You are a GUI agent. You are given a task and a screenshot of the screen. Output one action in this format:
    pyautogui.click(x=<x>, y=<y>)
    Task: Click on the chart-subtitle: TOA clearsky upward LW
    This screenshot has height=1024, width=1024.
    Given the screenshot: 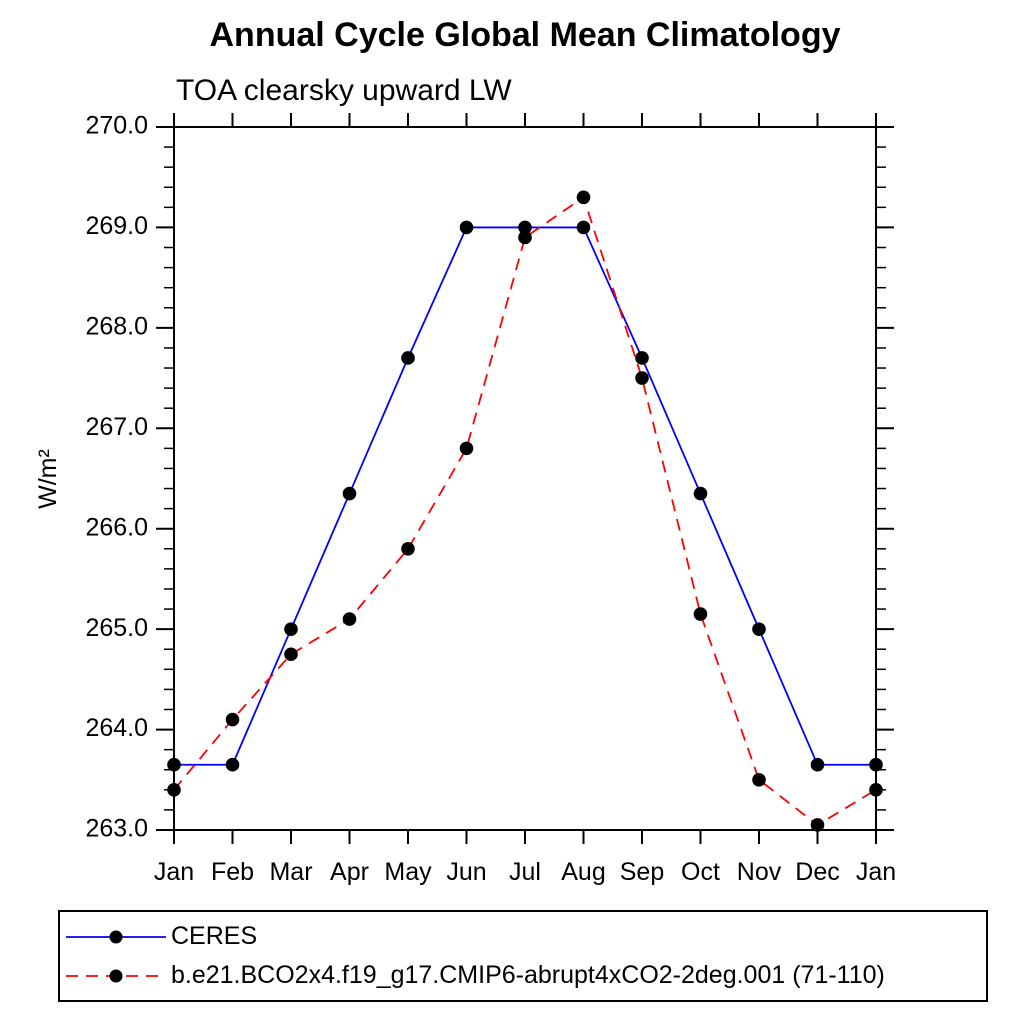 What is the action you would take?
    pyautogui.click(x=344, y=90)
    